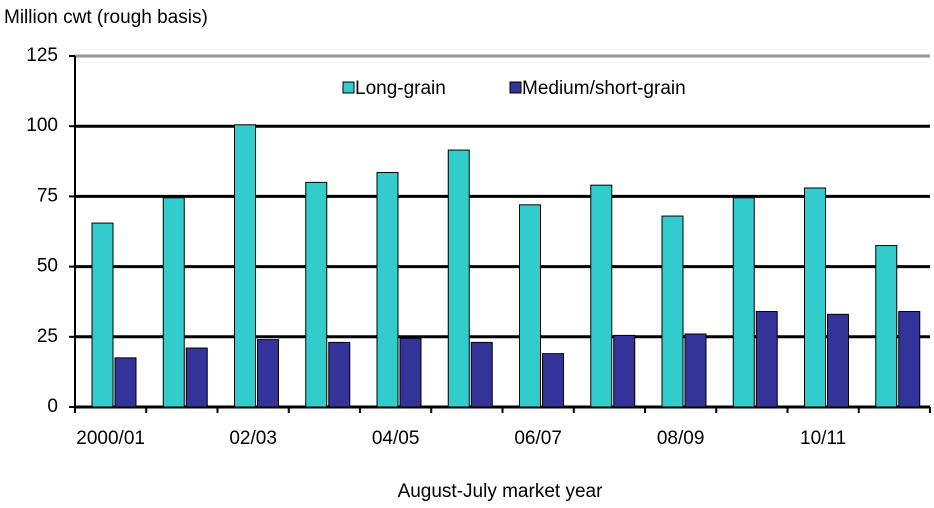 This screenshot has width=934, height=508. I want to click on x-tick-label: 02/03, so click(253, 438).